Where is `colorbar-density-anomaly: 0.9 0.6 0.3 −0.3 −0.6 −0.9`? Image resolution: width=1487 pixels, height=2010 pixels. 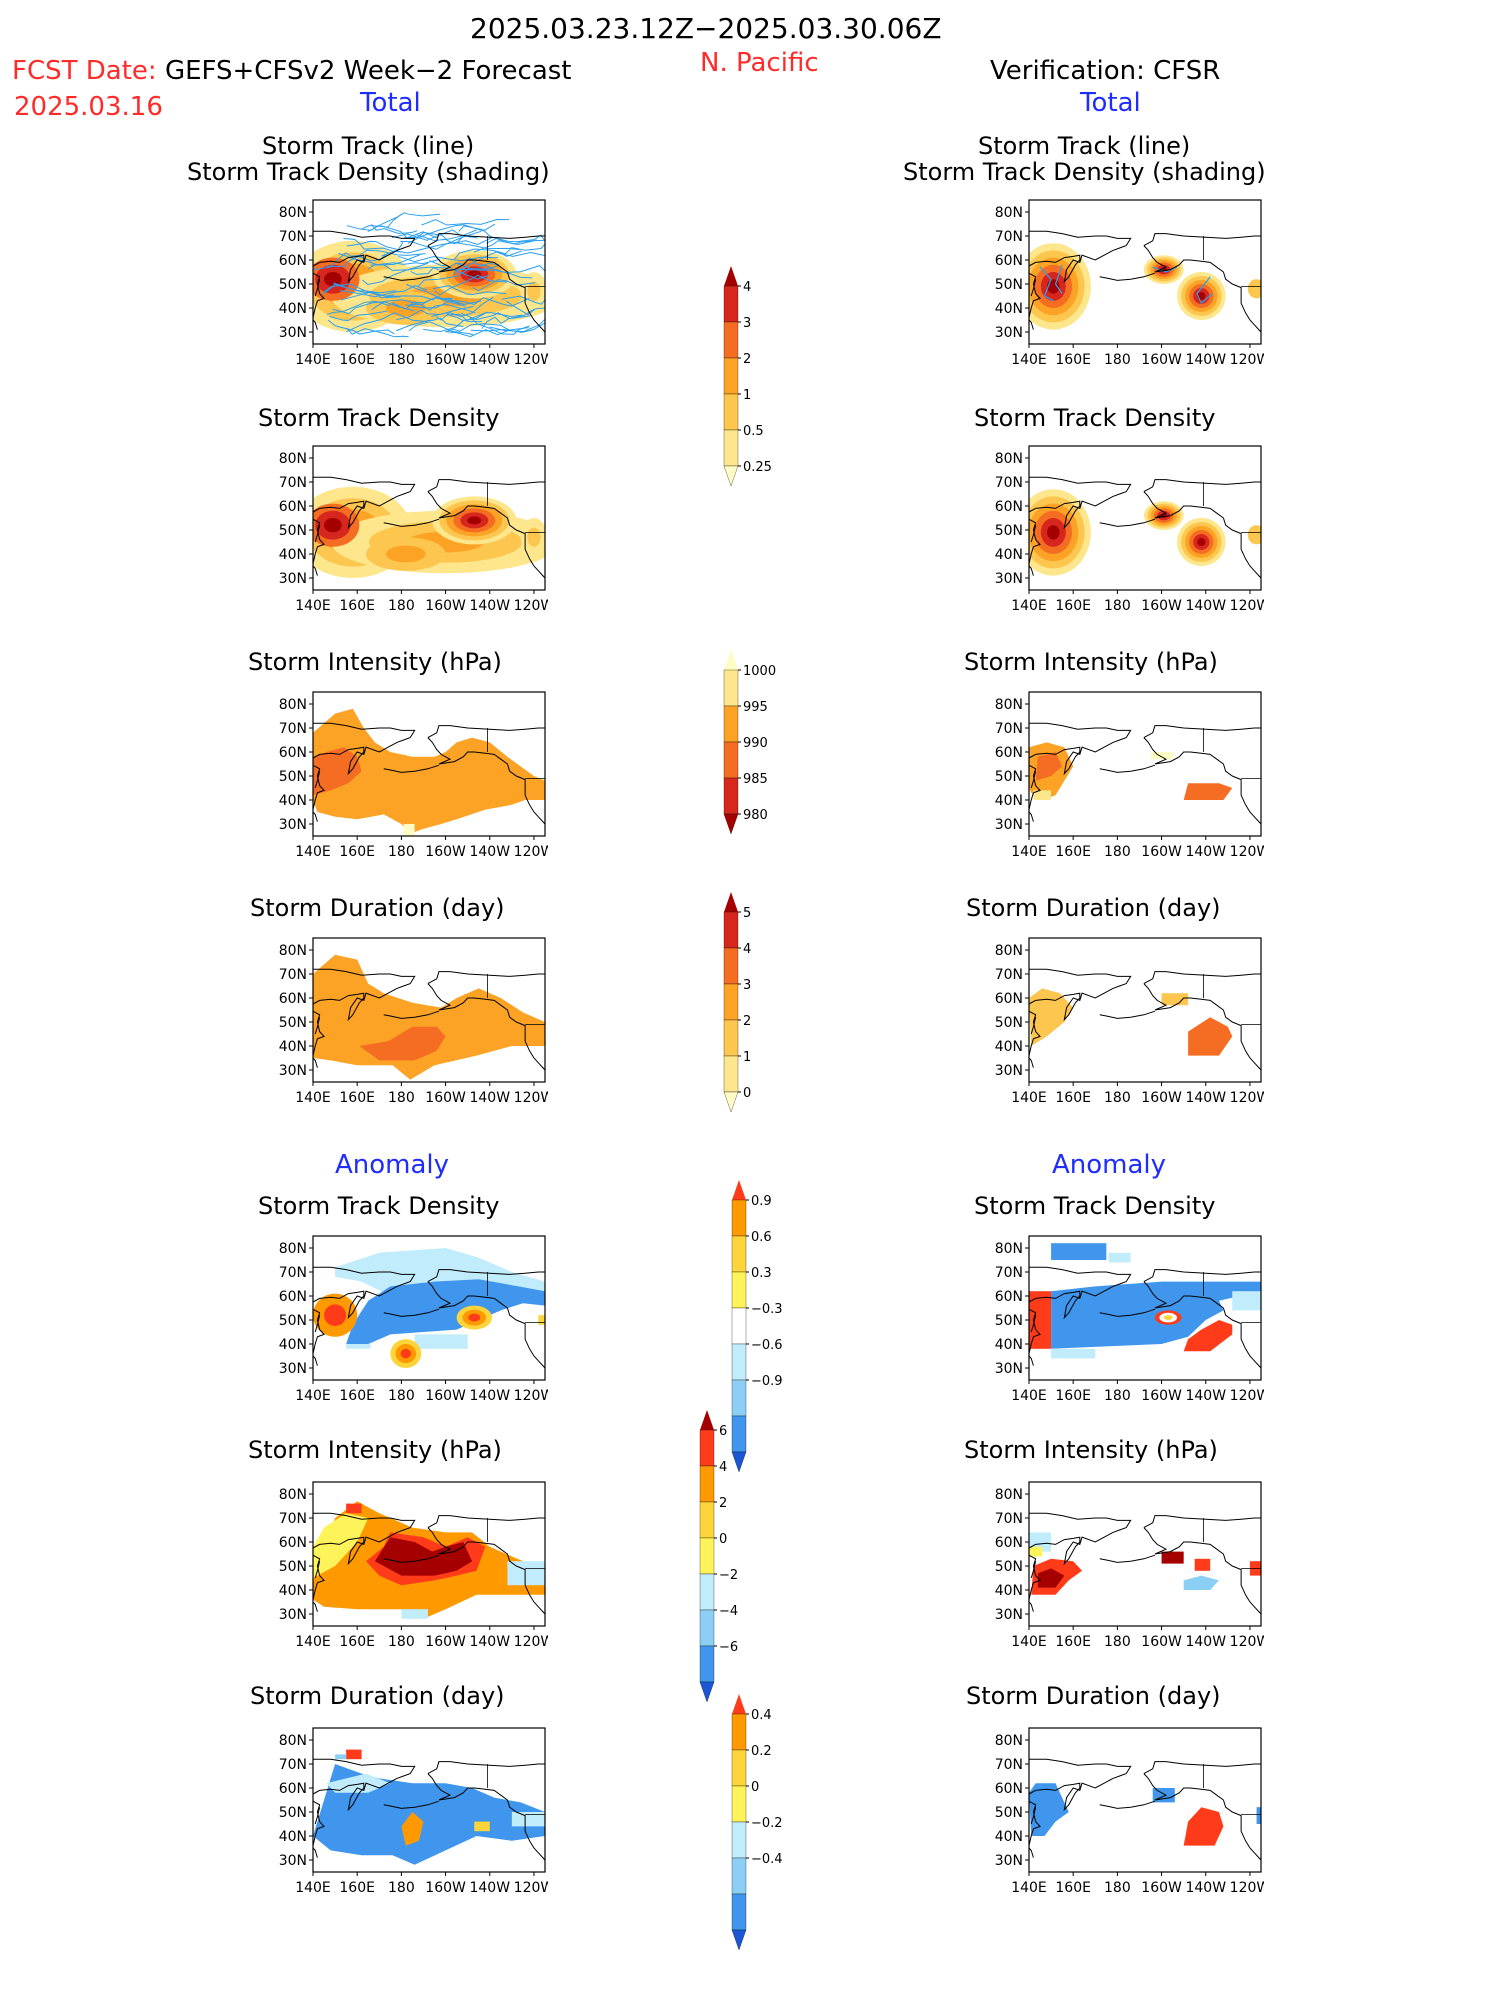 colorbar-density-anomaly: 0.9 0.6 0.3 −0.3 −0.6 −0.9 is located at coordinates (761, 1355).